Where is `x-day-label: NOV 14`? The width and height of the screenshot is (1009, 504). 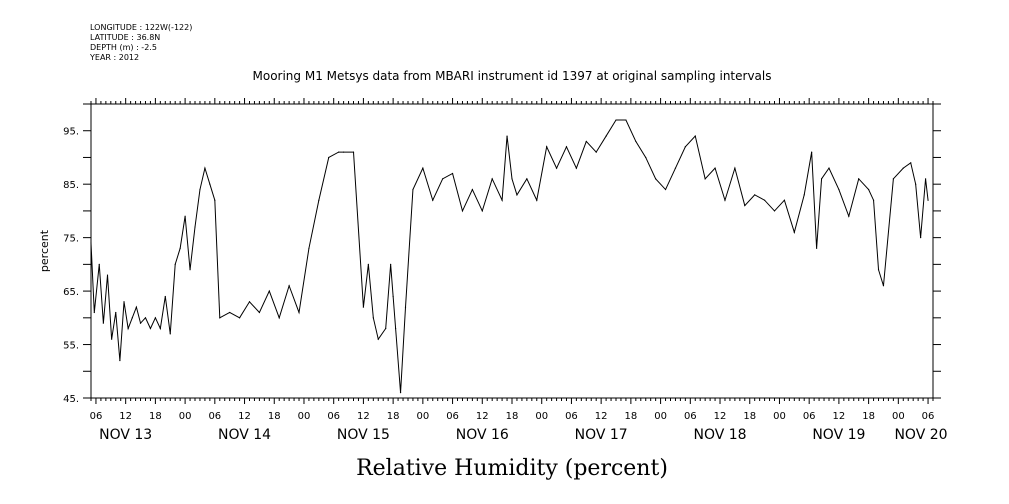
x-day-label: NOV 14 is located at coordinates (244, 435).